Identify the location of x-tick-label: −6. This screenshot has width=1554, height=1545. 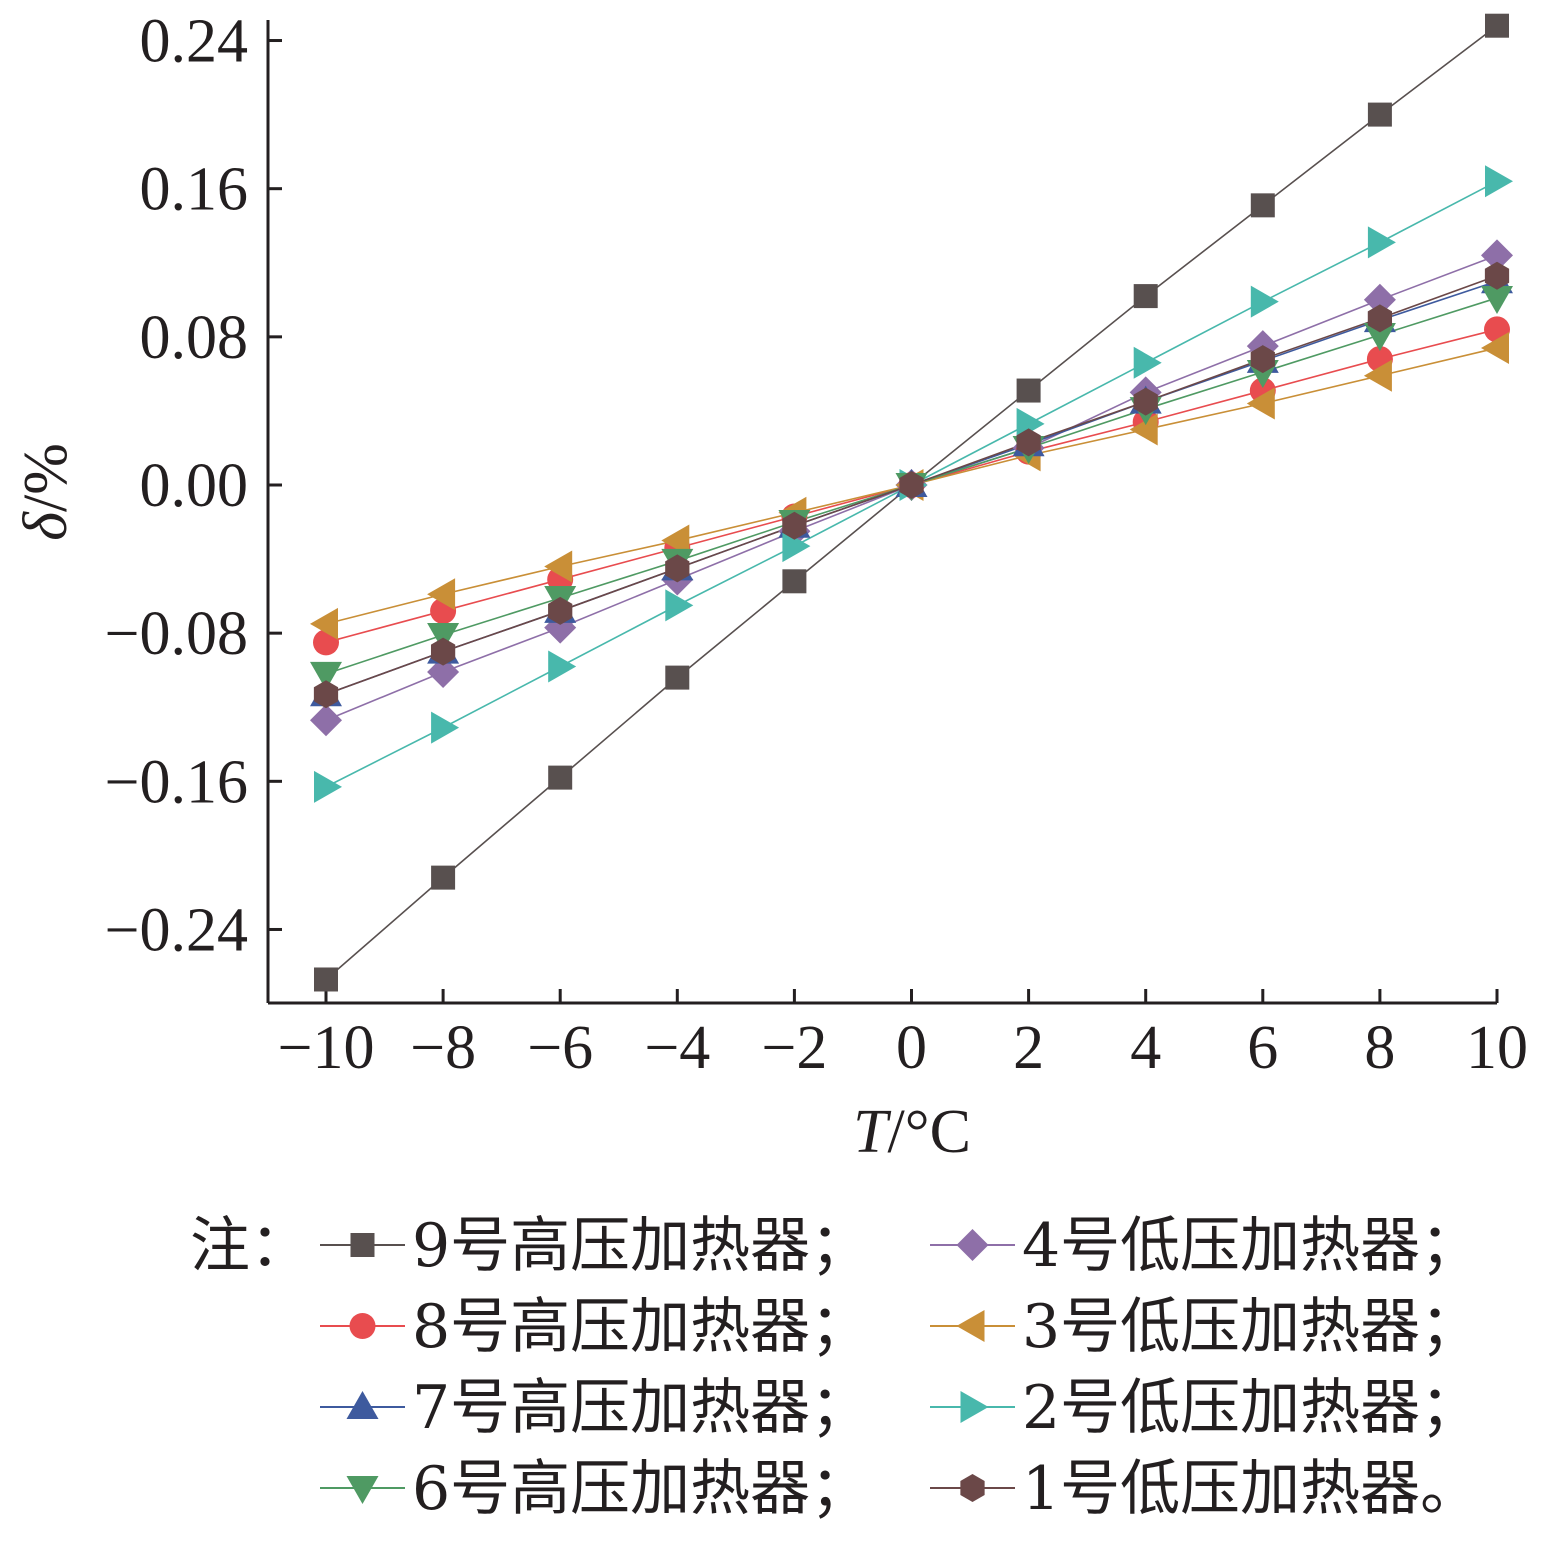
(560, 1048).